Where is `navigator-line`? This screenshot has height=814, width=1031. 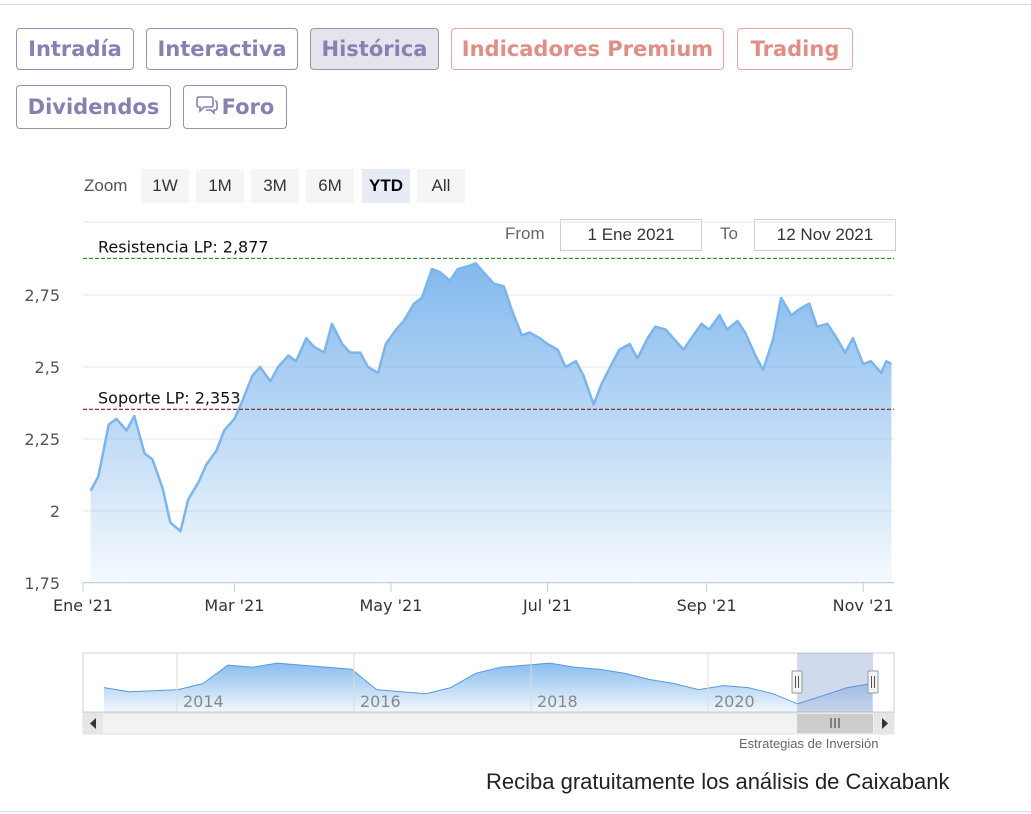 navigator-line is located at coordinates (488, 683).